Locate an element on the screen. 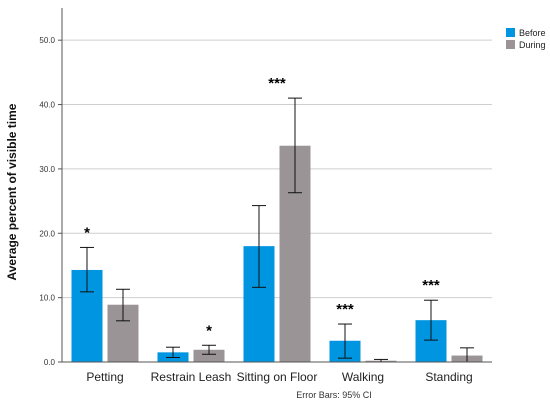  x-category-label: Walking is located at coordinates (363, 377).